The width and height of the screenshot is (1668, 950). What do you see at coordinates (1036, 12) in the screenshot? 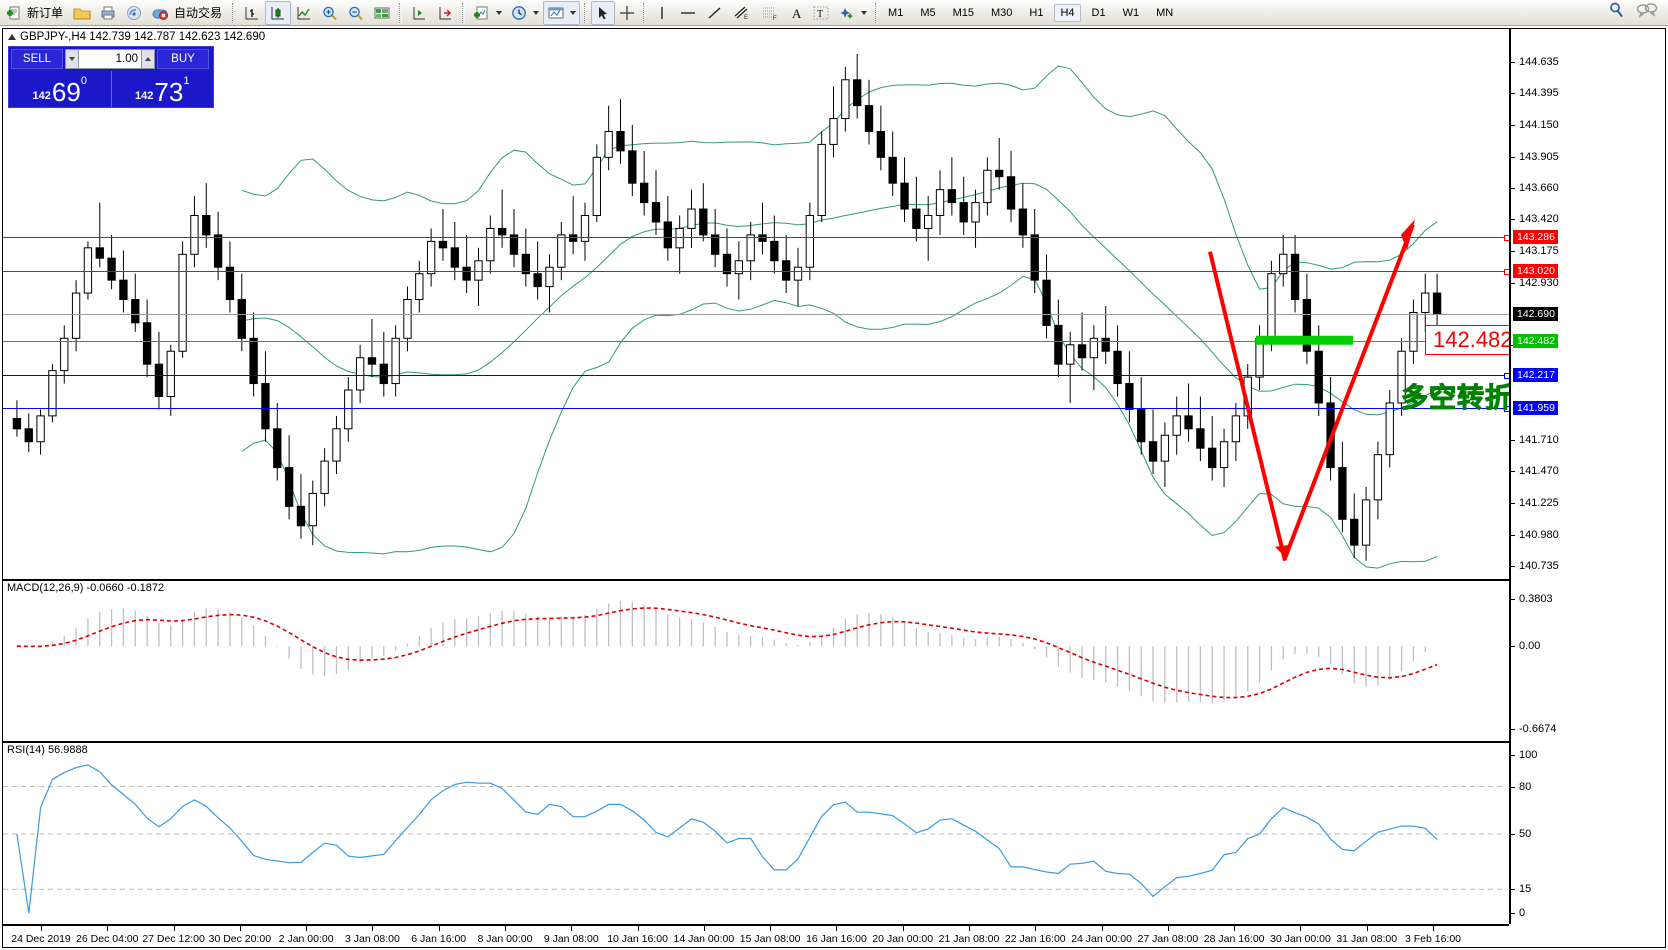
I see `timeframe-h1: H1` at bounding box center [1036, 12].